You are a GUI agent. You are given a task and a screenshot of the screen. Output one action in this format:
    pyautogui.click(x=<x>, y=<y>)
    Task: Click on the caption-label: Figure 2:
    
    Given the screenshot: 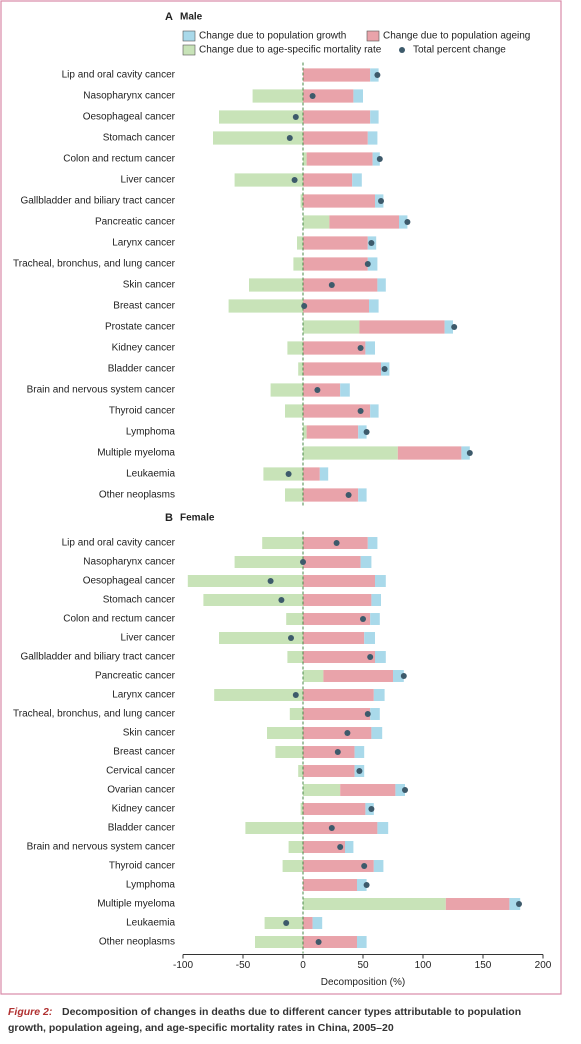 What is the action you would take?
    pyautogui.click(x=30, y=1012)
    